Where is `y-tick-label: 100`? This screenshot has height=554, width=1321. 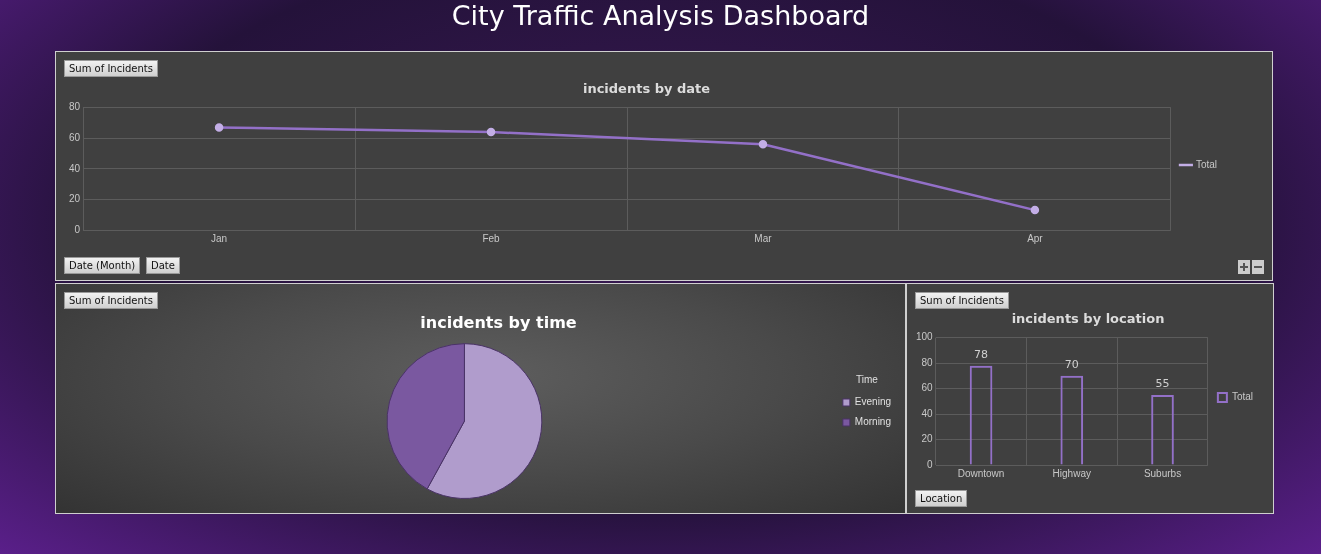 y-tick-label: 100 is located at coordinates (925, 337).